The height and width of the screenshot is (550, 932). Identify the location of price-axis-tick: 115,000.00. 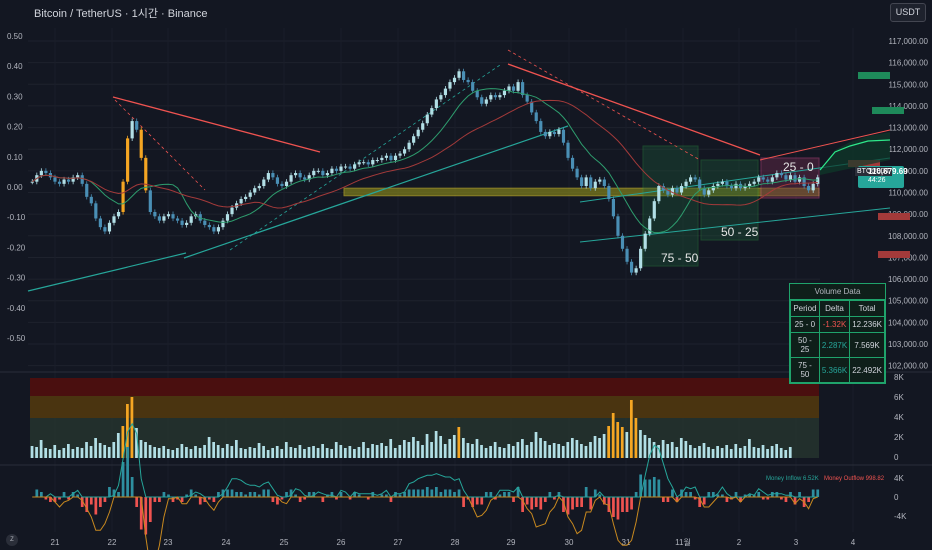
(909, 84).